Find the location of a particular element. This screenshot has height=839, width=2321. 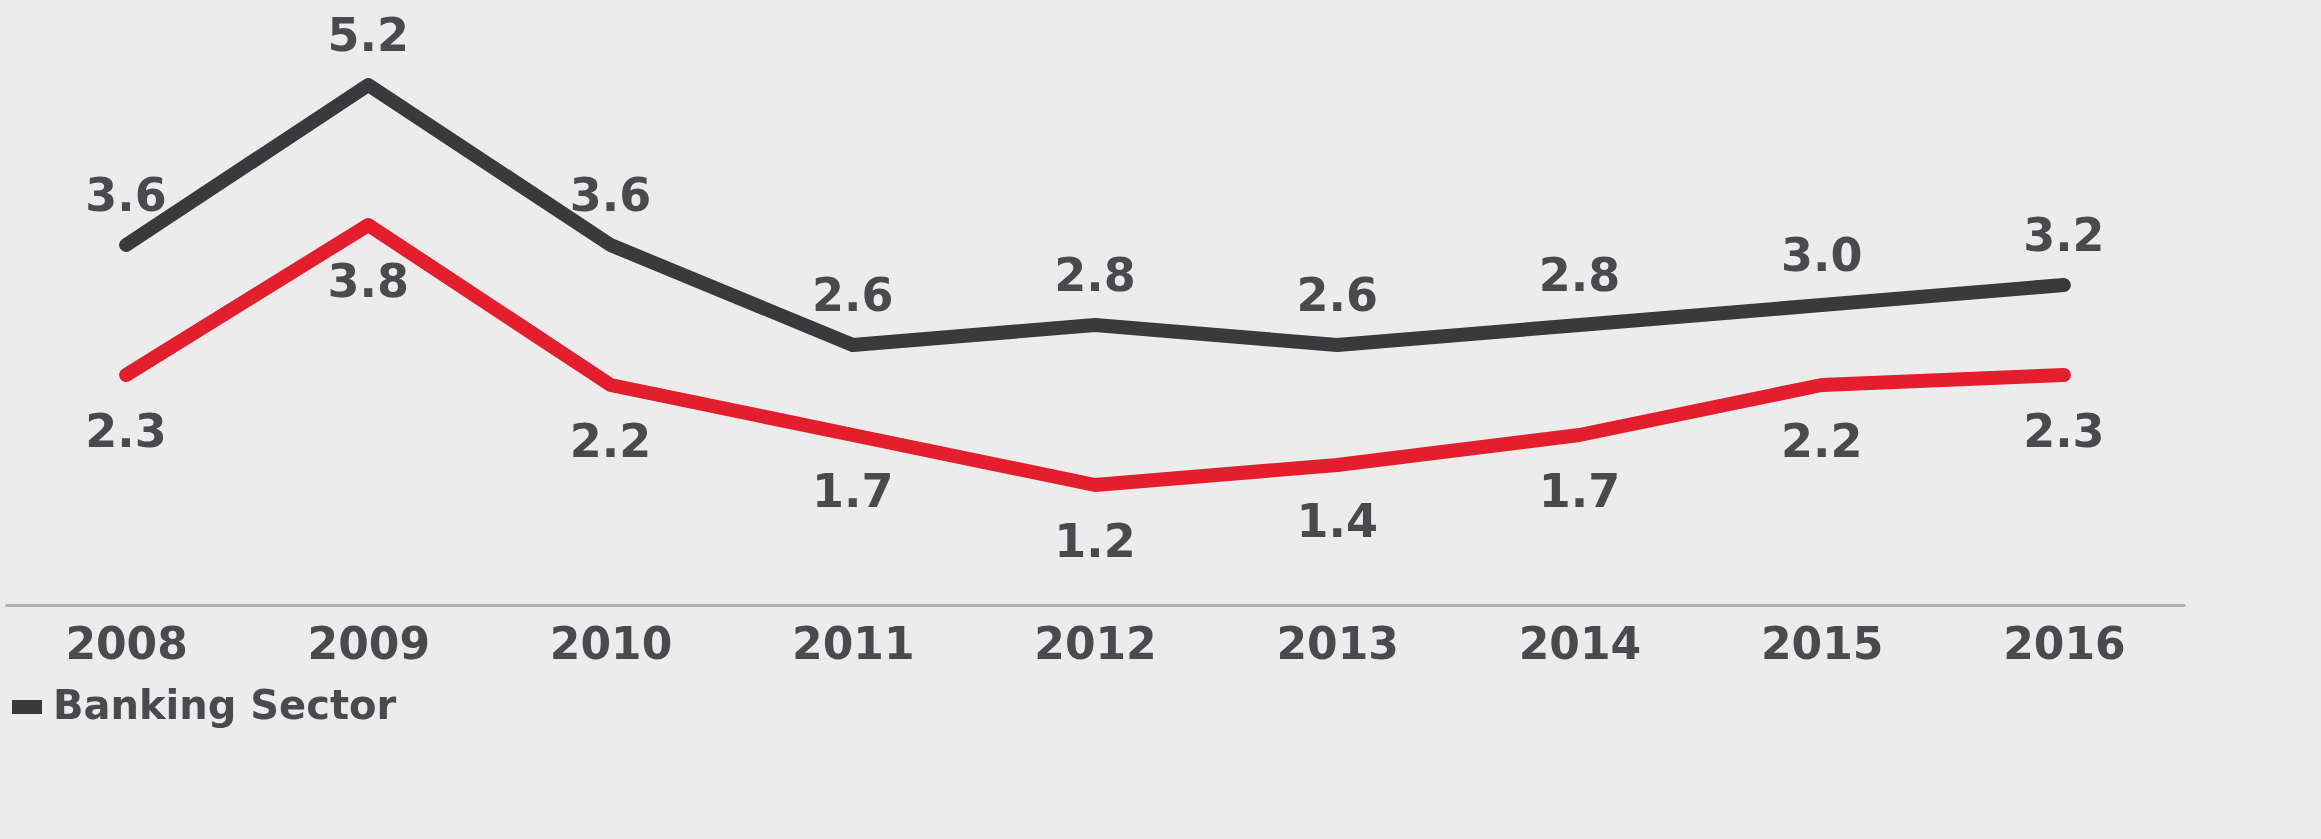

x-tick-label: 2011 is located at coordinates (853, 643).